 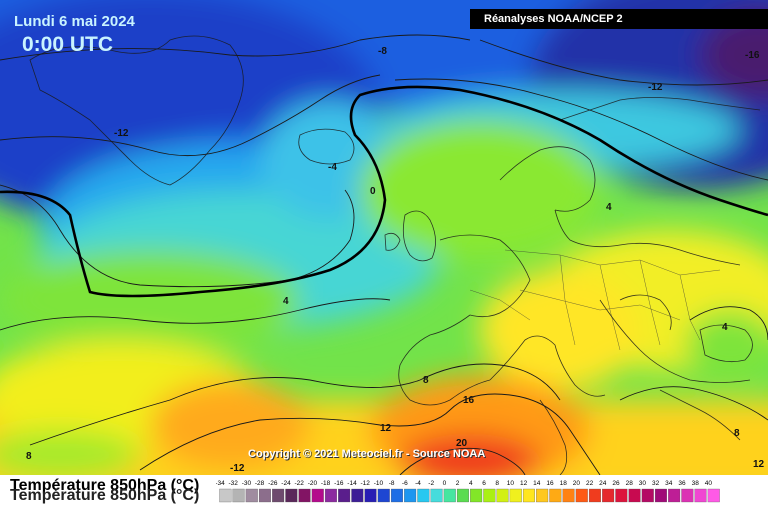 What do you see at coordinates (462, 443) in the screenshot?
I see `contour-label: 20` at bounding box center [462, 443].